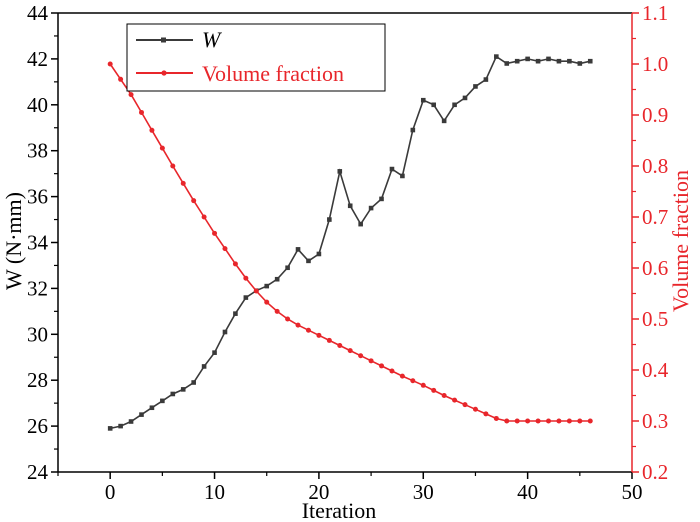 The image size is (700, 522). I want to click on x-tick-label: 40, so click(527, 492).